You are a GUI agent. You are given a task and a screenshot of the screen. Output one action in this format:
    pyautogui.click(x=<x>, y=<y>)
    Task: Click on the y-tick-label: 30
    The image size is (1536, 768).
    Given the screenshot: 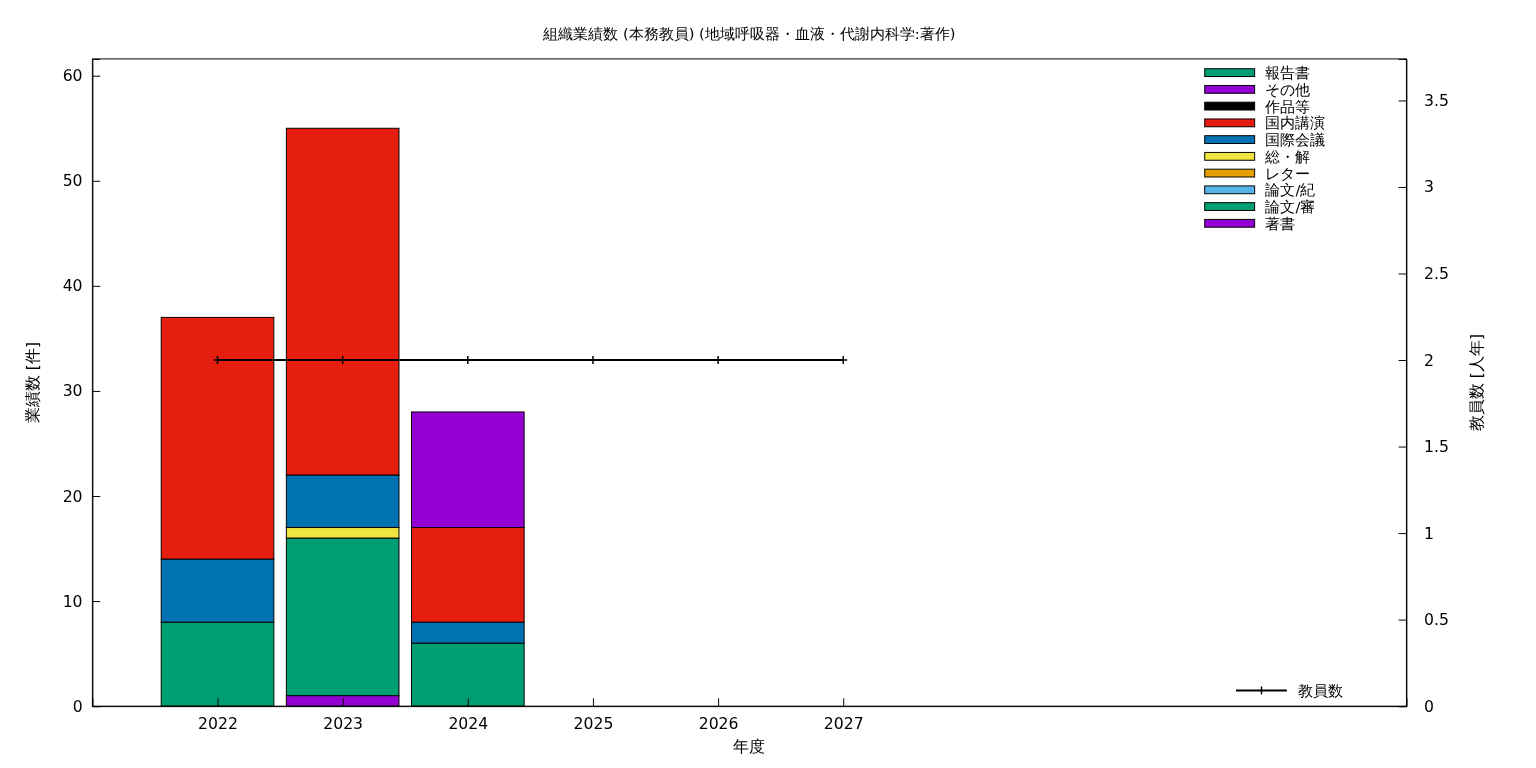 What is the action you would take?
    pyautogui.click(x=72, y=391)
    